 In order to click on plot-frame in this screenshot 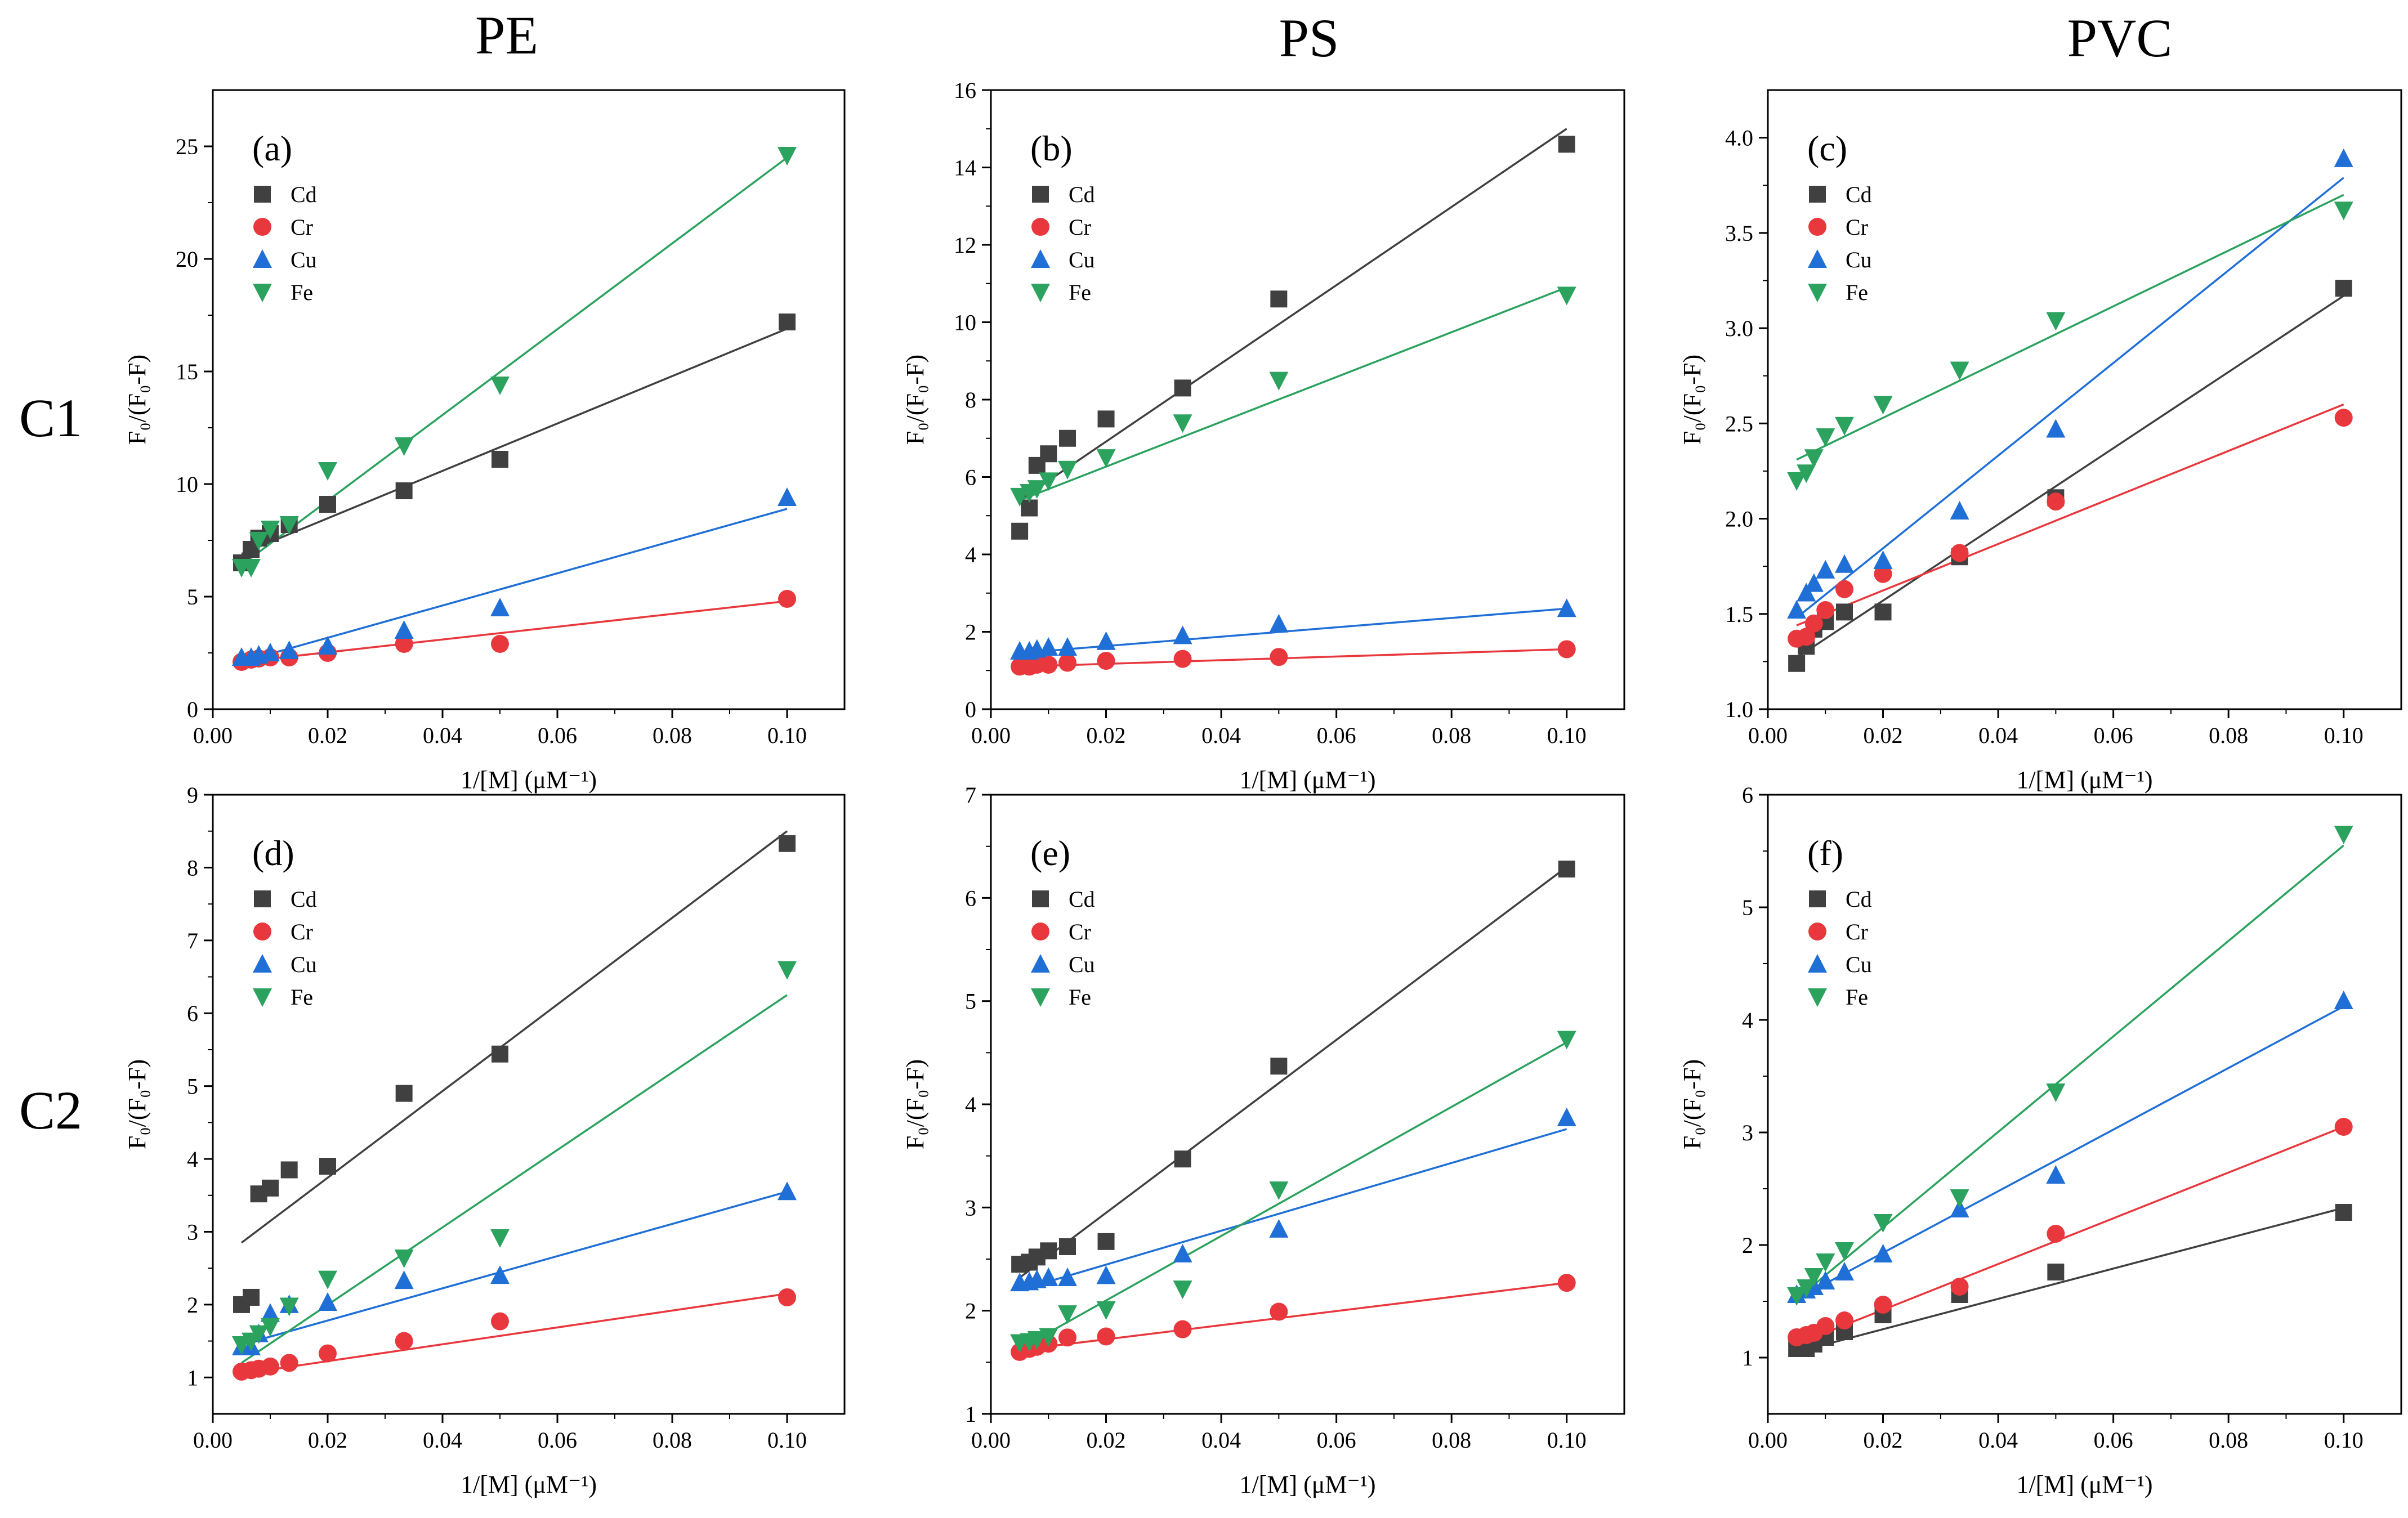, I will do `click(529, 399)`.